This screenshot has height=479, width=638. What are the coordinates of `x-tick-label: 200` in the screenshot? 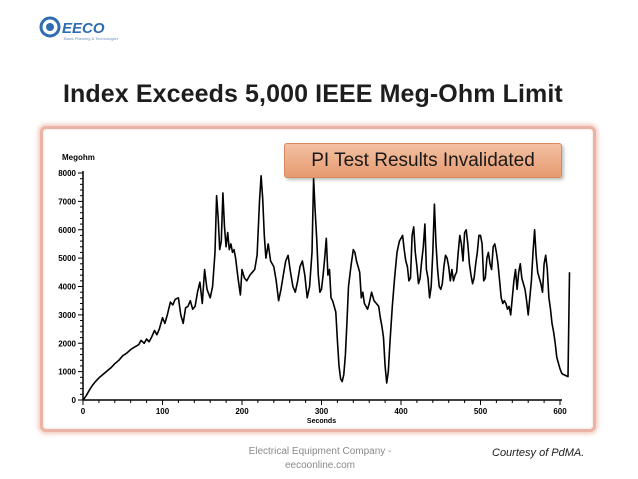 It's located at (242, 411).